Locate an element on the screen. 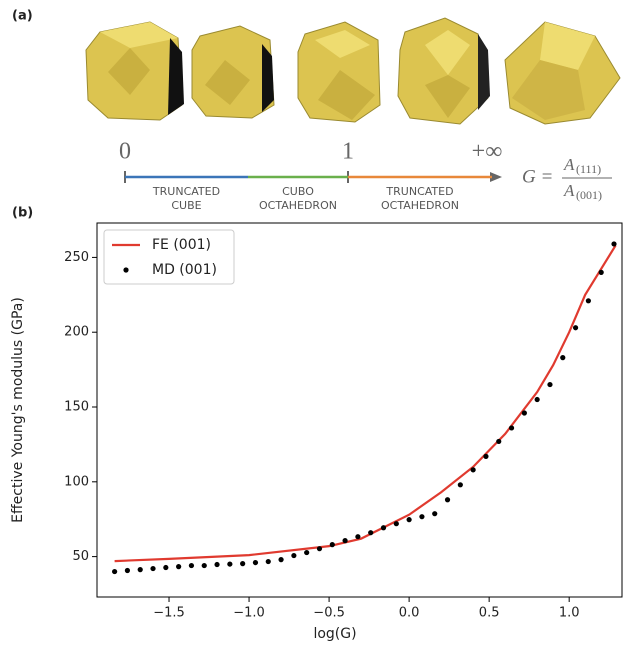 The width and height of the screenshot is (639, 646). legend-label: MD (001) is located at coordinates (184, 270).